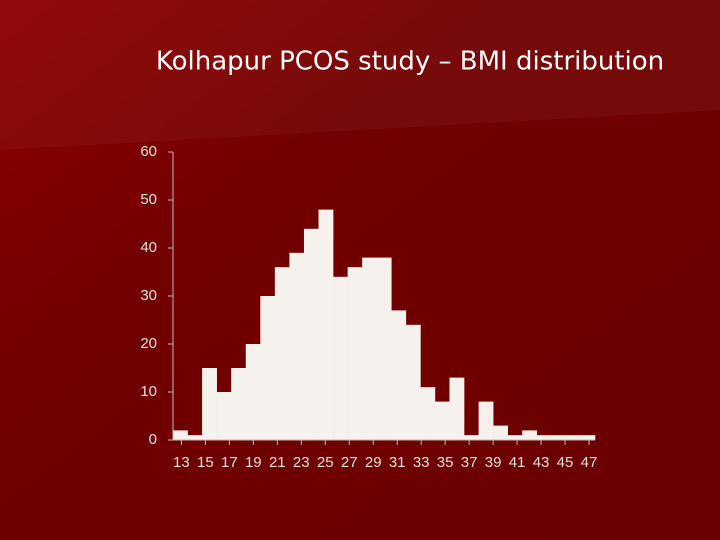  Describe the element at coordinates (253, 462) in the screenshot. I see `x-tick-label: 19` at that location.